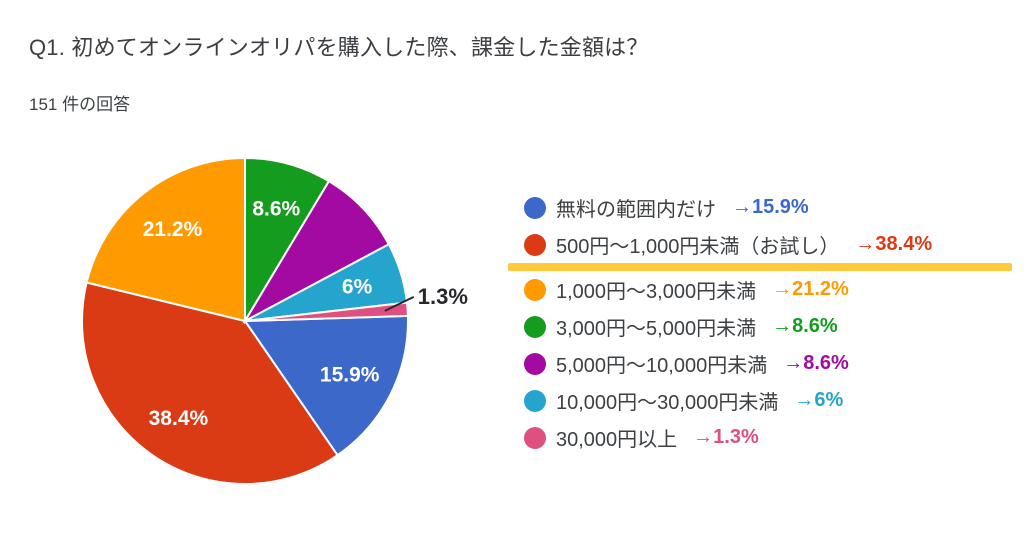 The image size is (1024, 538). I want to click on legend-label: 500円〜1,000円未満（お試し）, so click(698, 247).